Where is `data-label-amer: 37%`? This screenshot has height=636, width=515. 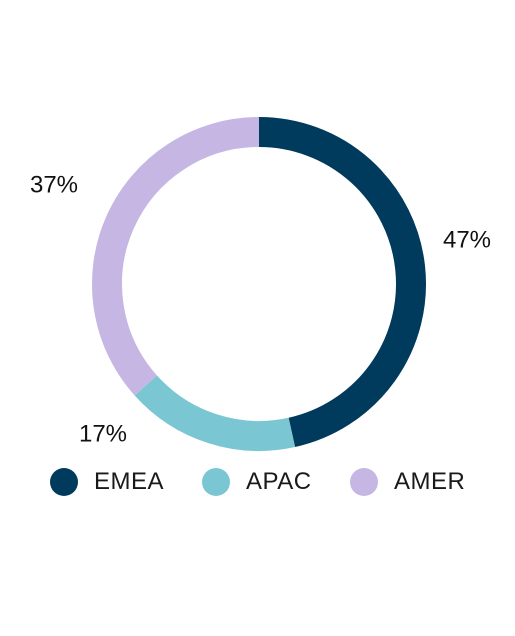
data-label-amer: 37% is located at coordinates (54, 184).